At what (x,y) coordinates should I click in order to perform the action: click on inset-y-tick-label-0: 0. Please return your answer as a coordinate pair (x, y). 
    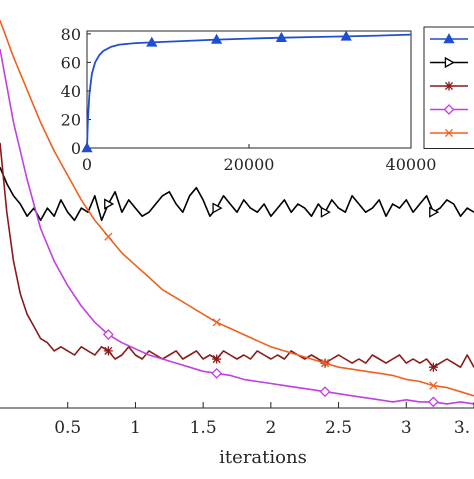
    Looking at the image, I should click on (76, 148).